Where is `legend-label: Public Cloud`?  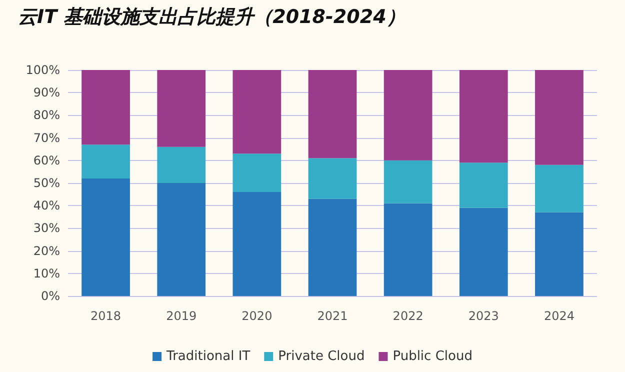
legend-label: Public Cloud is located at coordinates (432, 356).